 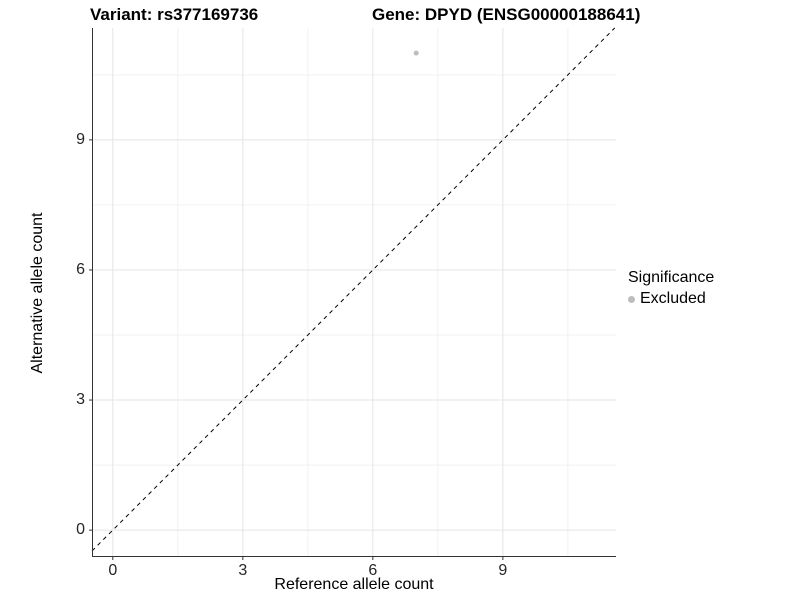 I want to click on legend-point-icon, so click(x=631, y=299).